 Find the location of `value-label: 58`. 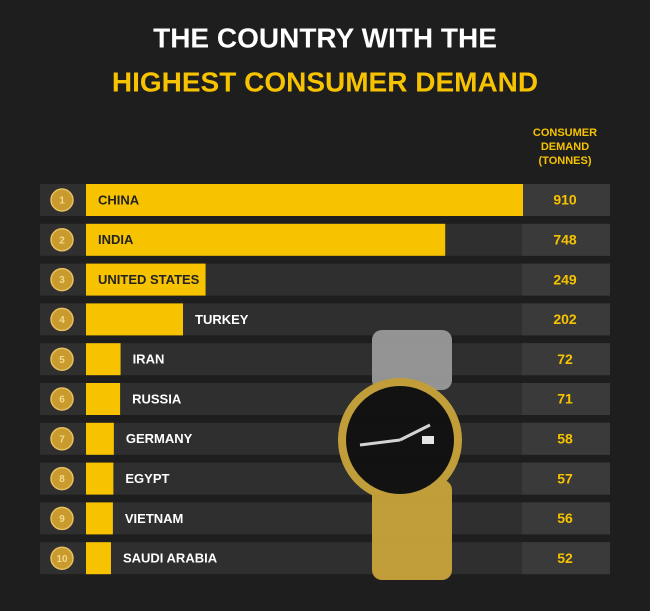

value-label: 58 is located at coordinates (565, 439).